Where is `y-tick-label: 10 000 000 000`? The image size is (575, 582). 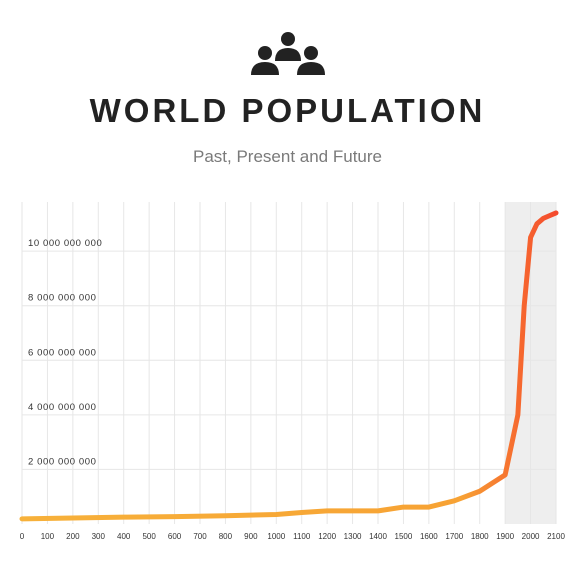 y-tick-label: 10 000 000 000 is located at coordinates (65, 243).